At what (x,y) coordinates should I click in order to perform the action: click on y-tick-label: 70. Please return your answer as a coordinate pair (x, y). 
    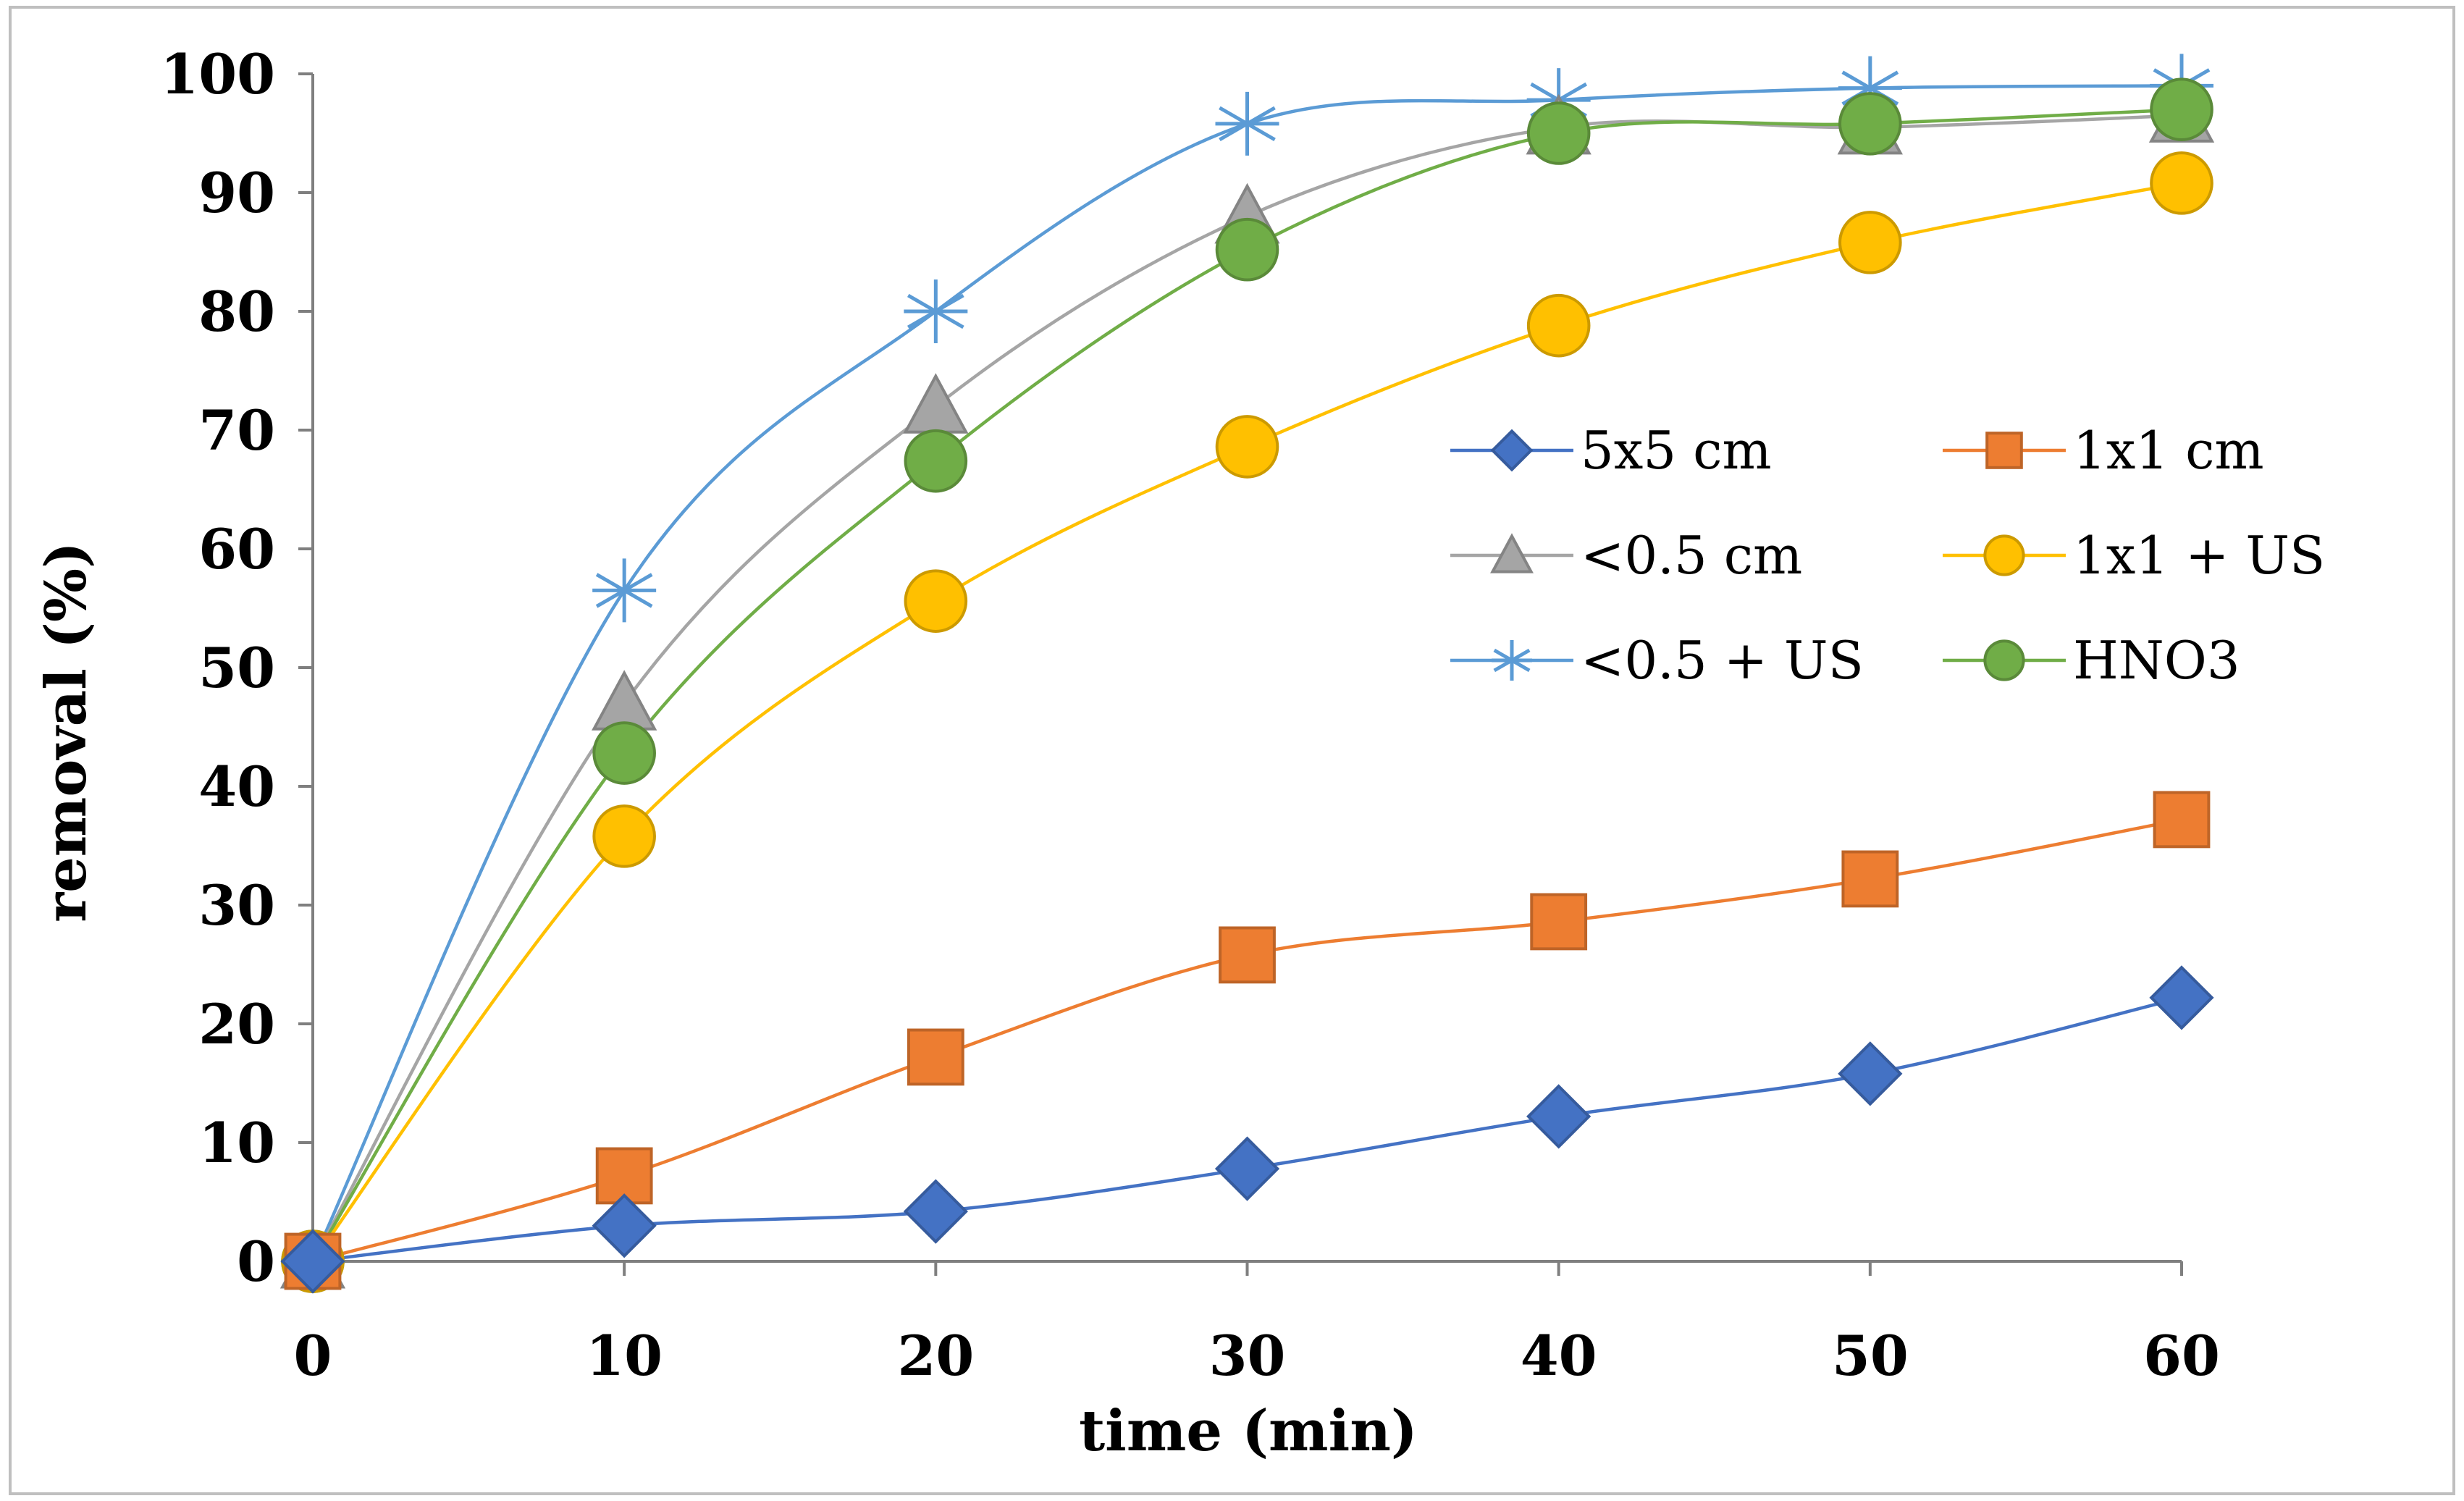
    Looking at the image, I should click on (237, 431).